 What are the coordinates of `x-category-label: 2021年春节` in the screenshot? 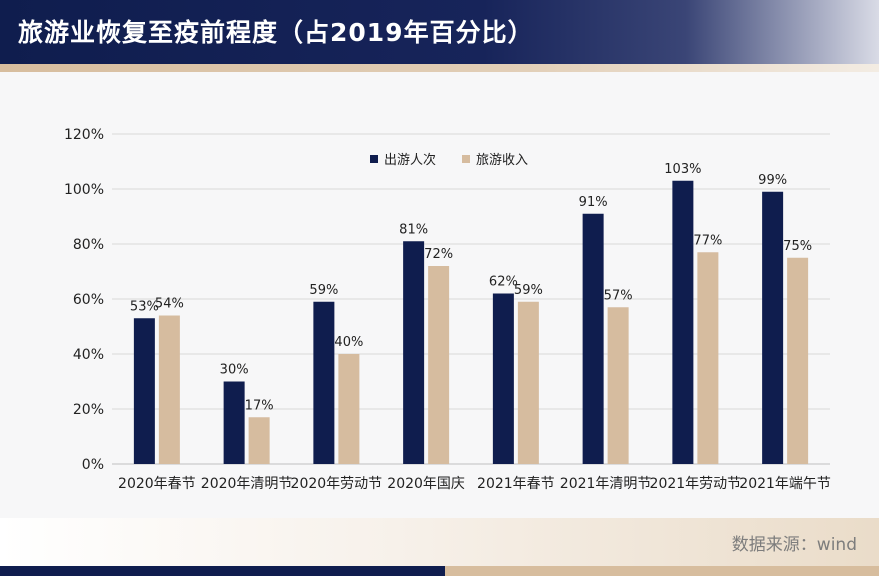 It's located at (516, 484).